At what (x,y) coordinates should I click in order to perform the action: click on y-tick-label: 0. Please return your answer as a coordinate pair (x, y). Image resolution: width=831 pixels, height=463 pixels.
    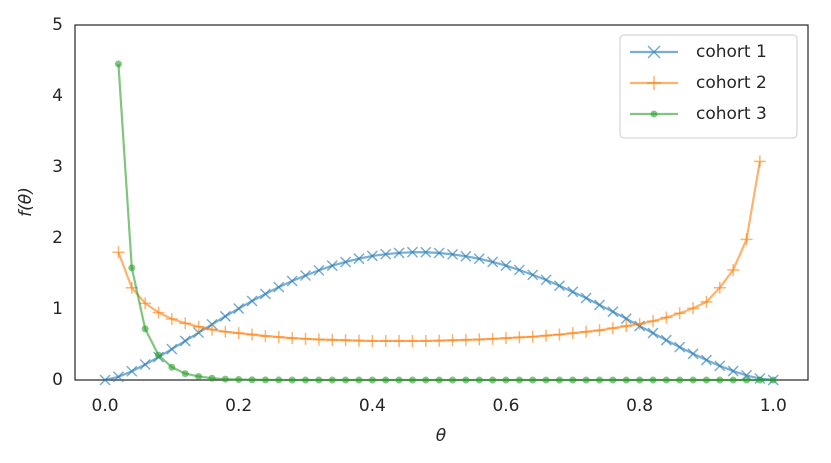
    Looking at the image, I should click on (57, 380).